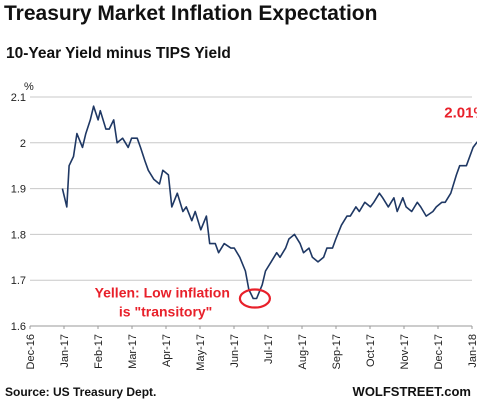  What do you see at coordinates (460, 113) in the screenshot?
I see `end-value-label: 2.01%` at bounding box center [460, 113].